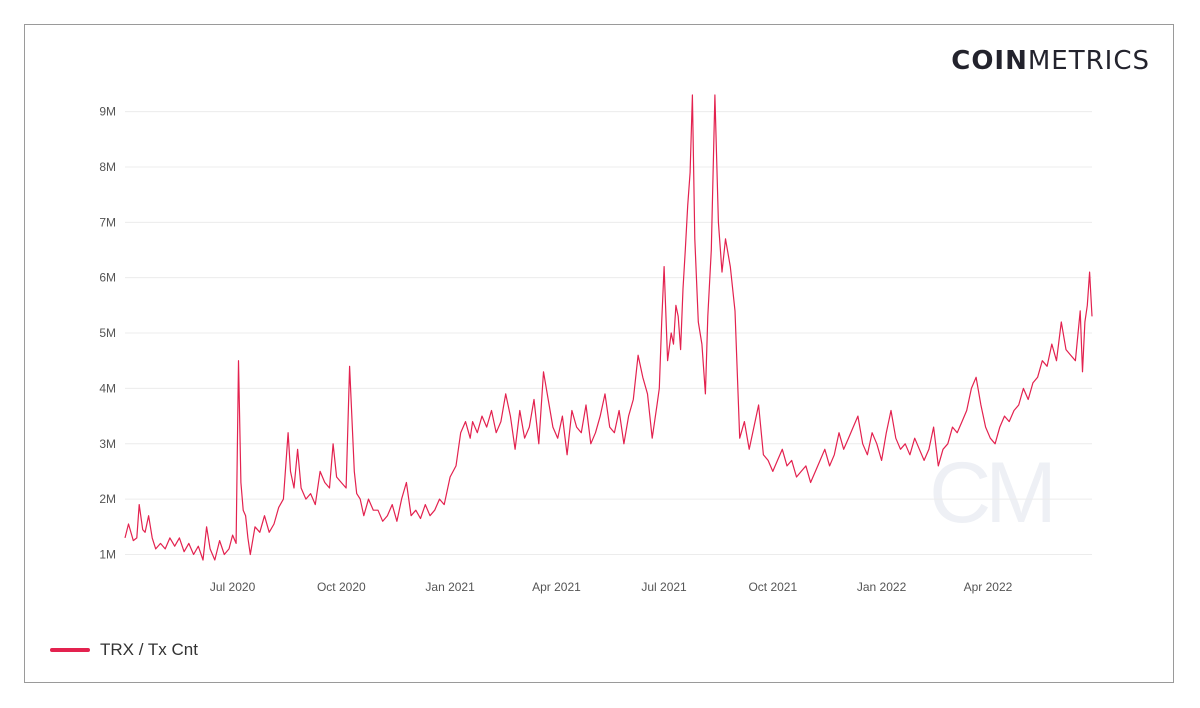  I want to click on x-tick-label: Jan 2021, so click(450, 587).